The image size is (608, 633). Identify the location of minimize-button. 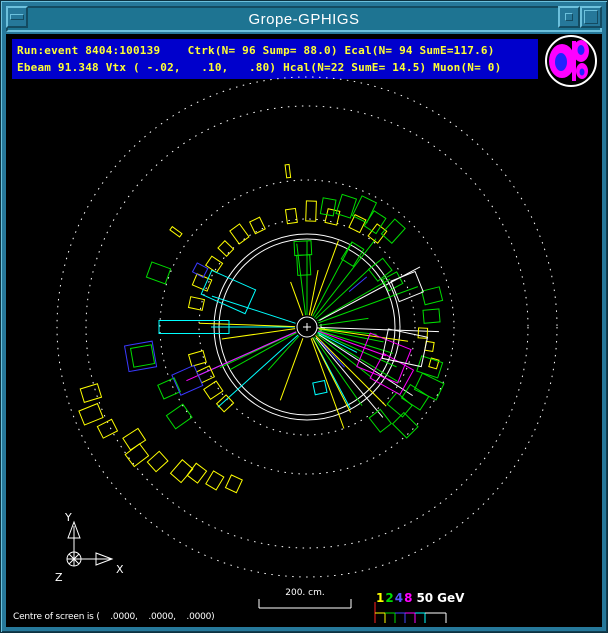
(569, 17).